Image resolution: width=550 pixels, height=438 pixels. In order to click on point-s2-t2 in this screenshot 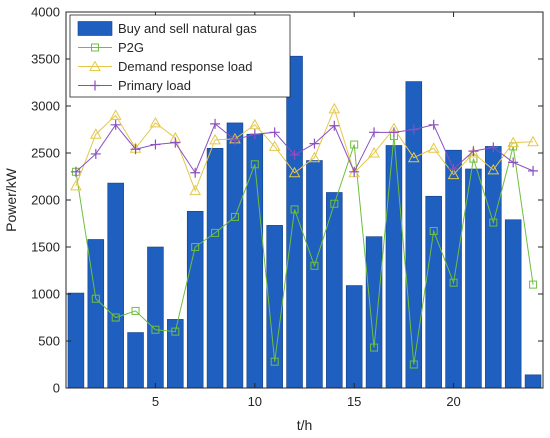, I will do `click(95, 133)`.